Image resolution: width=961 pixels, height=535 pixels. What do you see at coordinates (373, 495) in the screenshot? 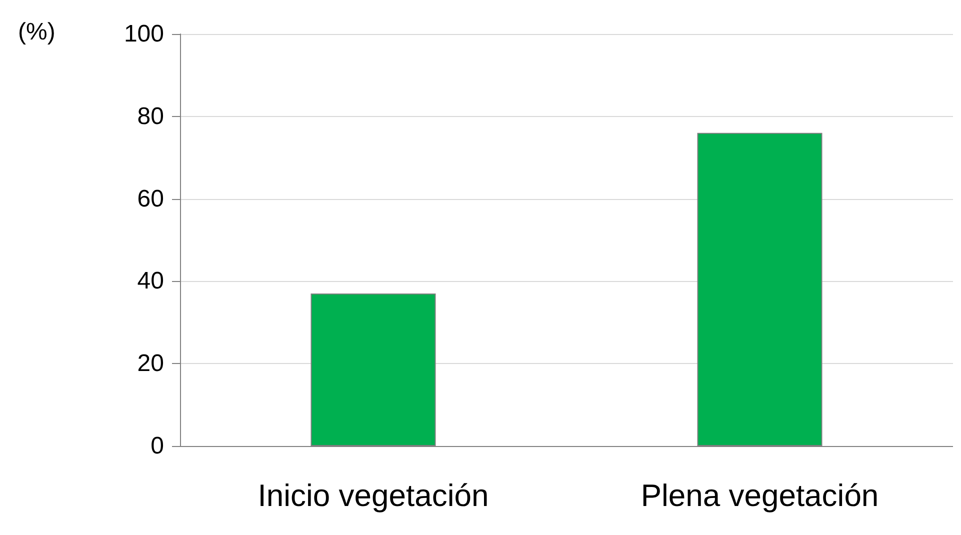
I see `x-tick-label: Inicio vegetación` at bounding box center [373, 495].